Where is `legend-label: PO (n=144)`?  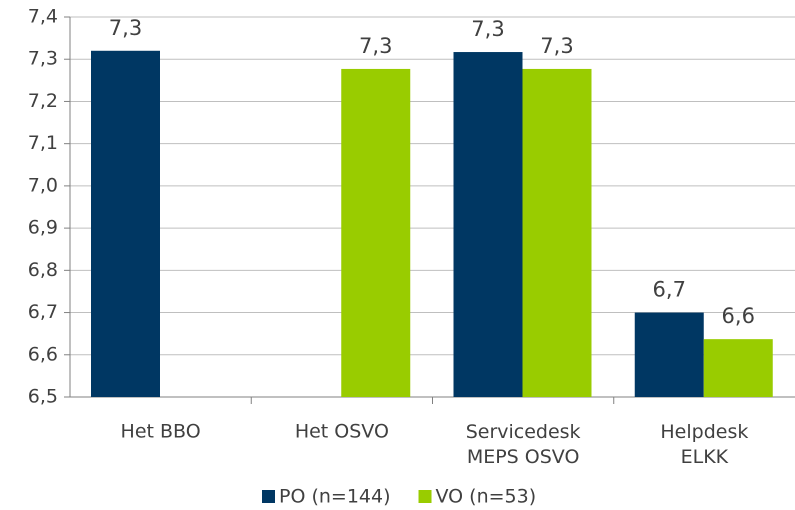
legend-label: PO (n=144) is located at coordinates (335, 497).